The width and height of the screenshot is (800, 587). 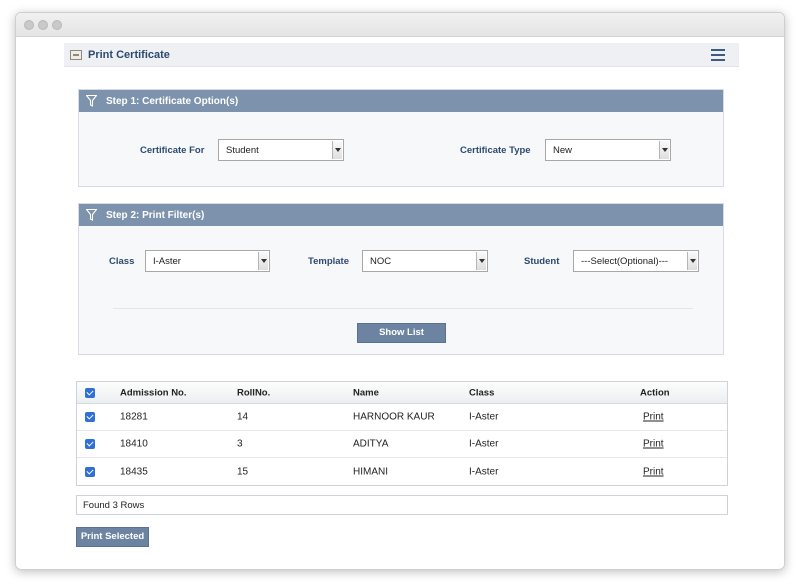 What do you see at coordinates (172, 101) in the screenshot?
I see `step1-title: Step 1: Certificate Option(s)` at bounding box center [172, 101].